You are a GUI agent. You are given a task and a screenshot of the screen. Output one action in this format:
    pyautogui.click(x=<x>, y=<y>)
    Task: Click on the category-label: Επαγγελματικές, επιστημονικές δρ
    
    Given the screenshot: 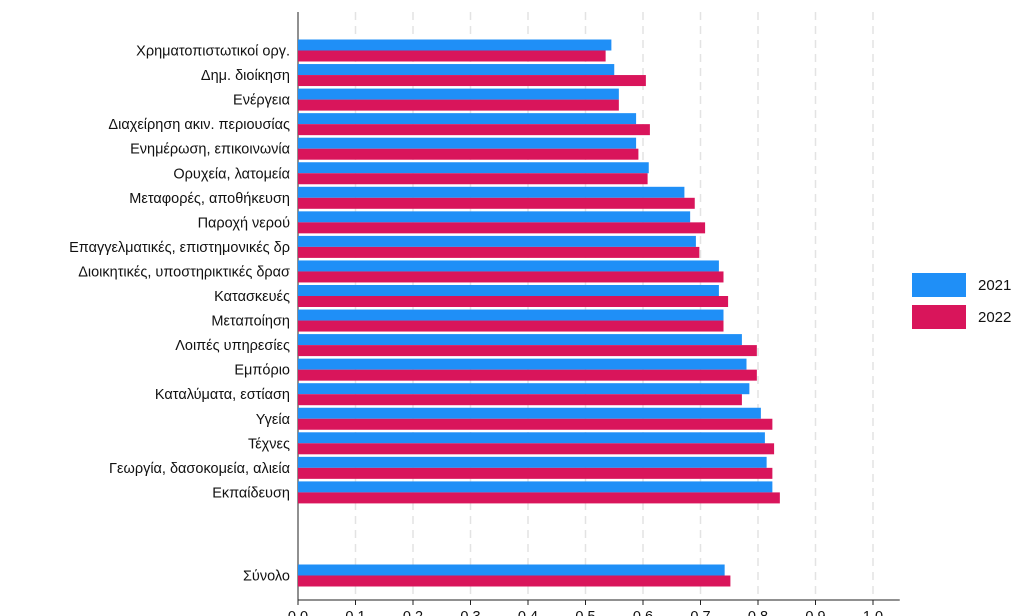 What is the action you would take?
    pyautogui.click(x=179, y=248)
    